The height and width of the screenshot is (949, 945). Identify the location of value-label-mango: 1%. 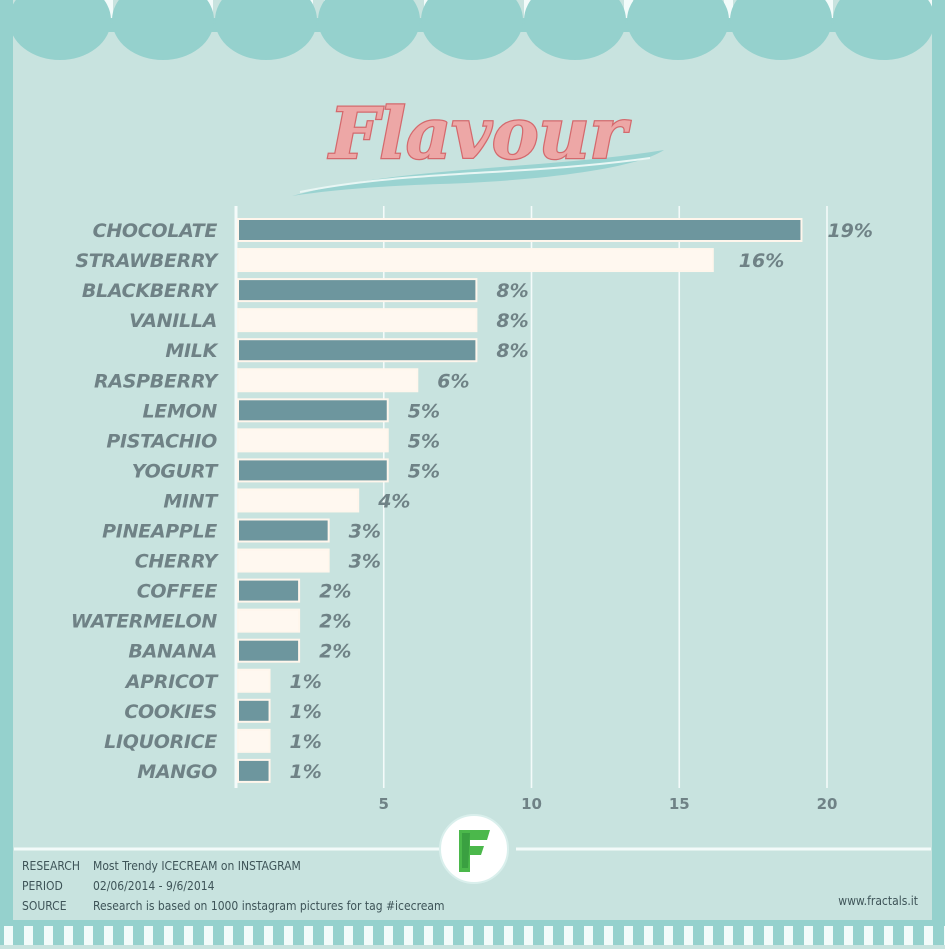
(306, 772).